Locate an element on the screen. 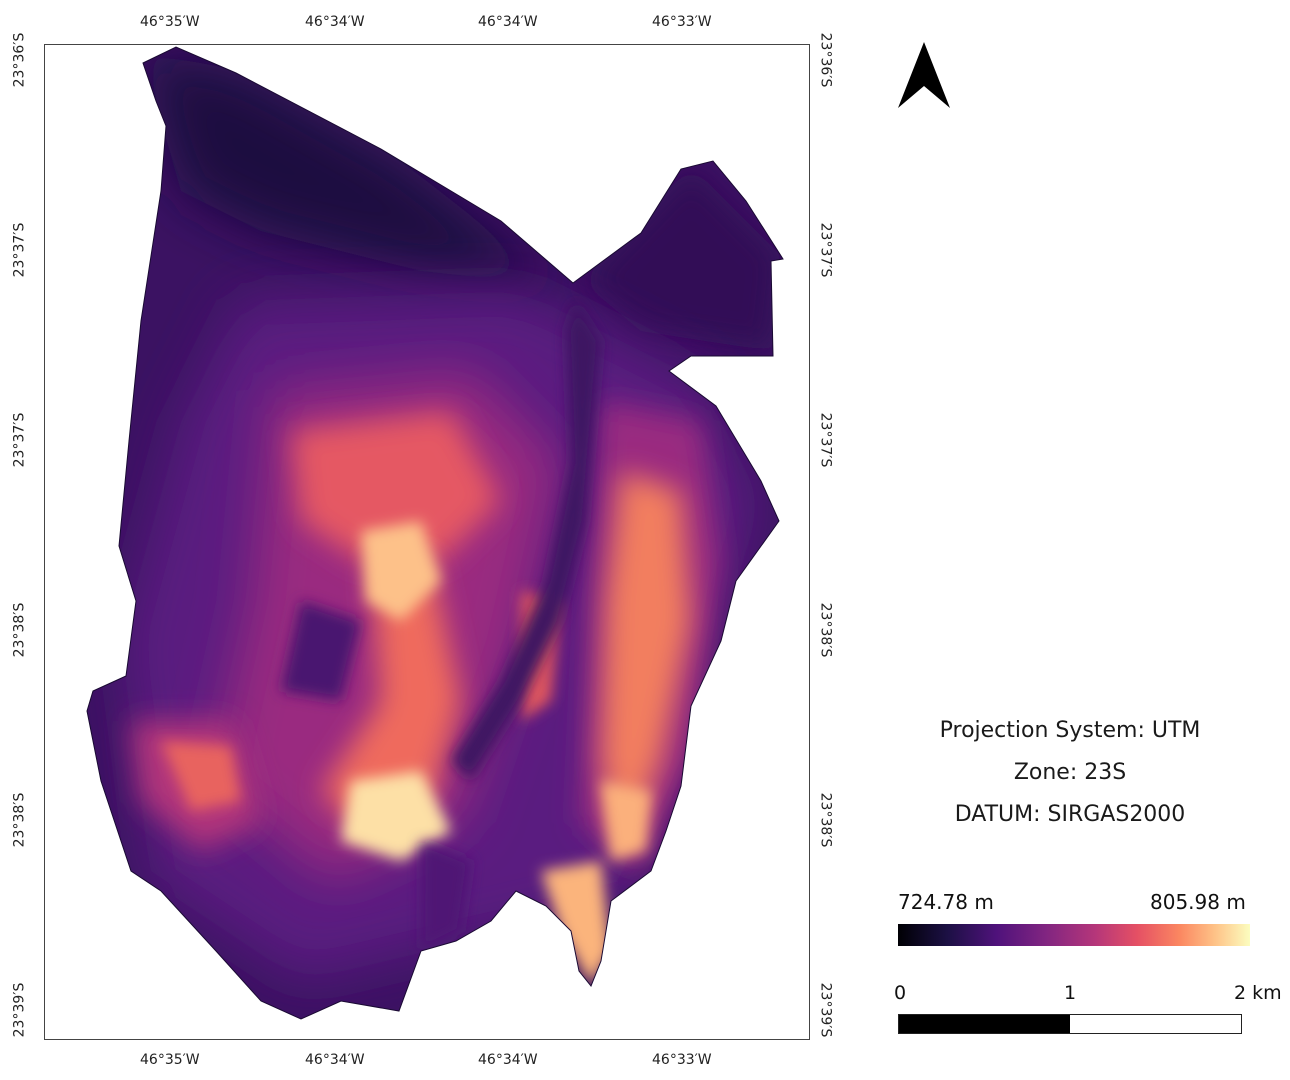  datum-text: DATUM: SIRGAS2000 is located at coordinates (1070, 814).